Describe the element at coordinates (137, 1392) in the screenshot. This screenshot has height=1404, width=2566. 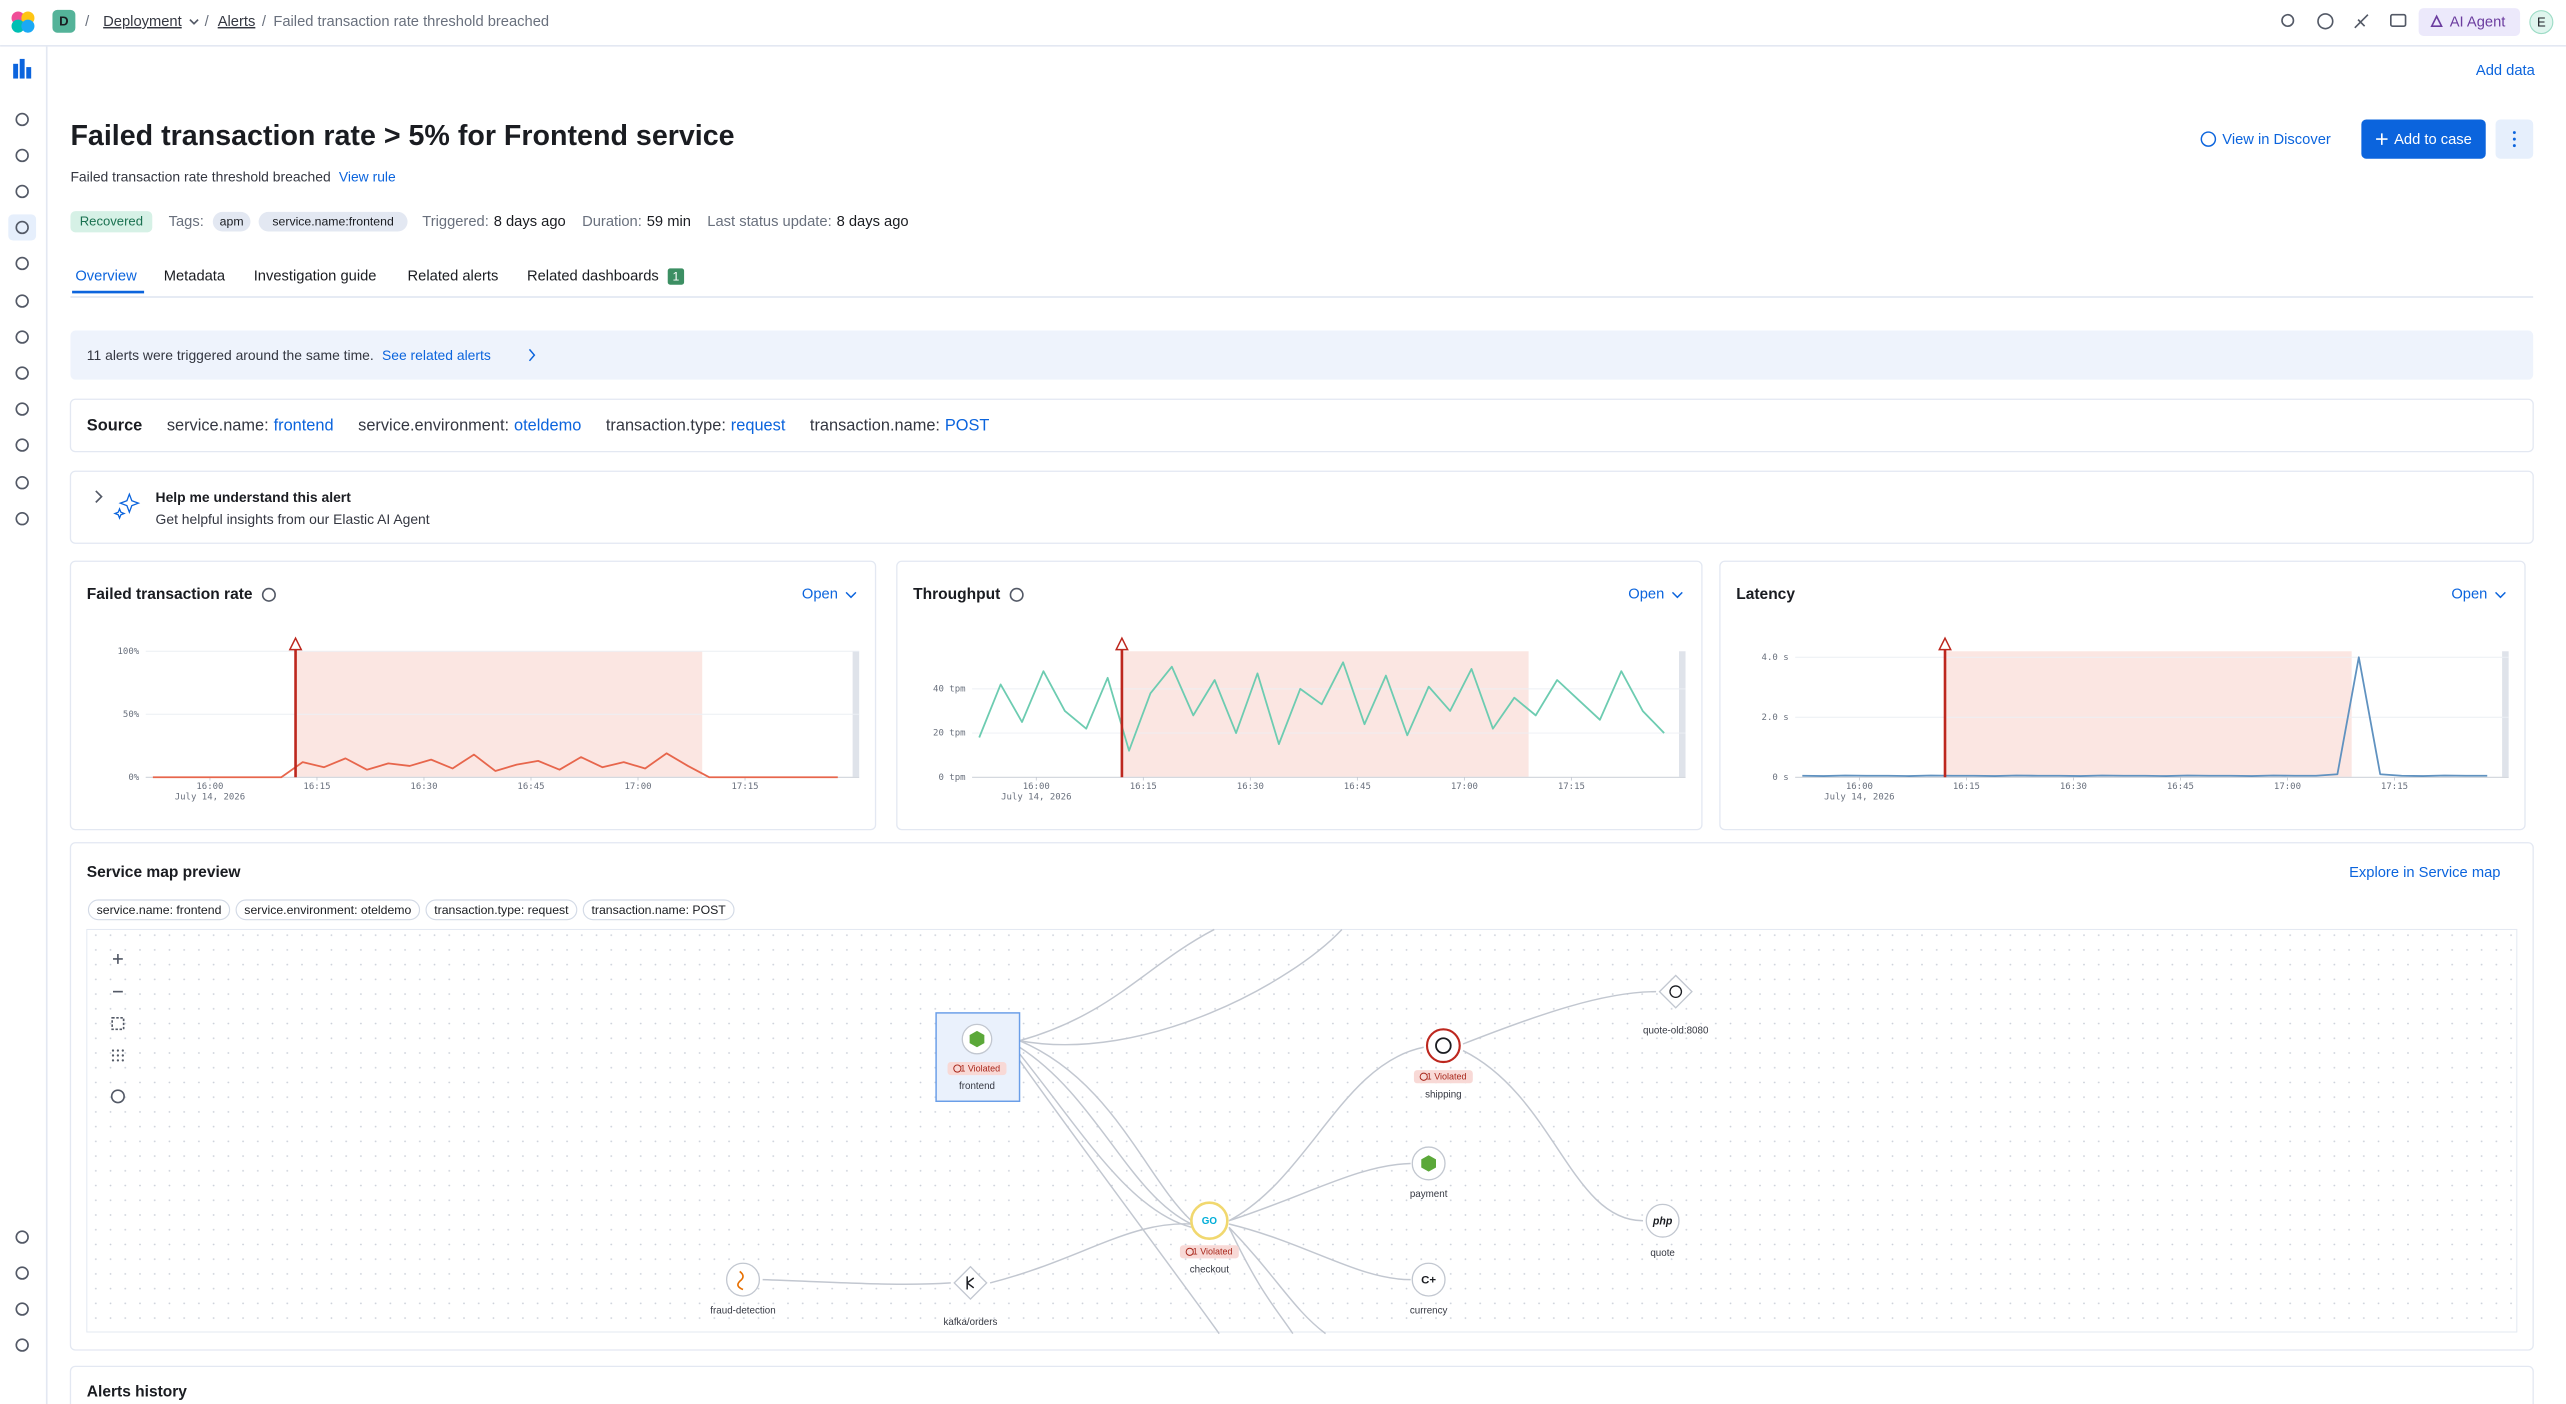
I see `alerts-history-title: Alerts history` at that location.